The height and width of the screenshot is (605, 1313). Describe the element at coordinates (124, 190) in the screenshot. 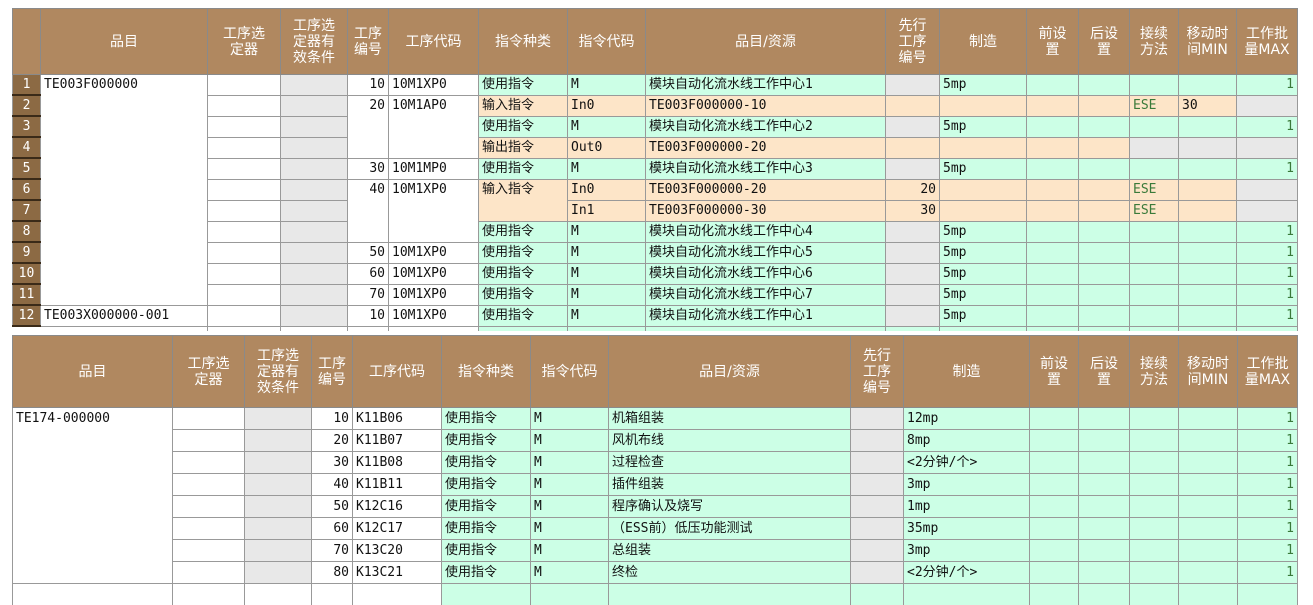

I see `item-cell: TE003F000000` at that location.